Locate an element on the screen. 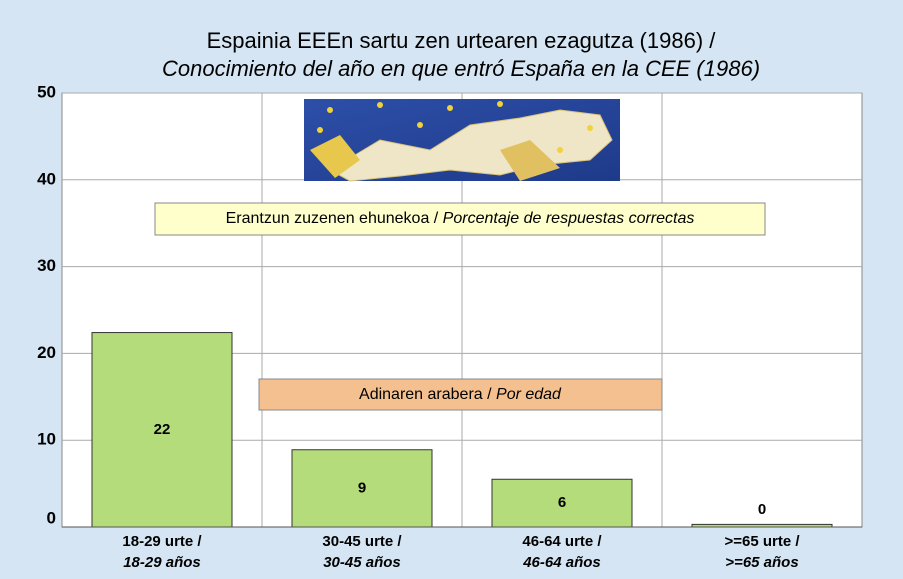  x-tick-label: 46-64 urte / is located at coordinates (562, 541).